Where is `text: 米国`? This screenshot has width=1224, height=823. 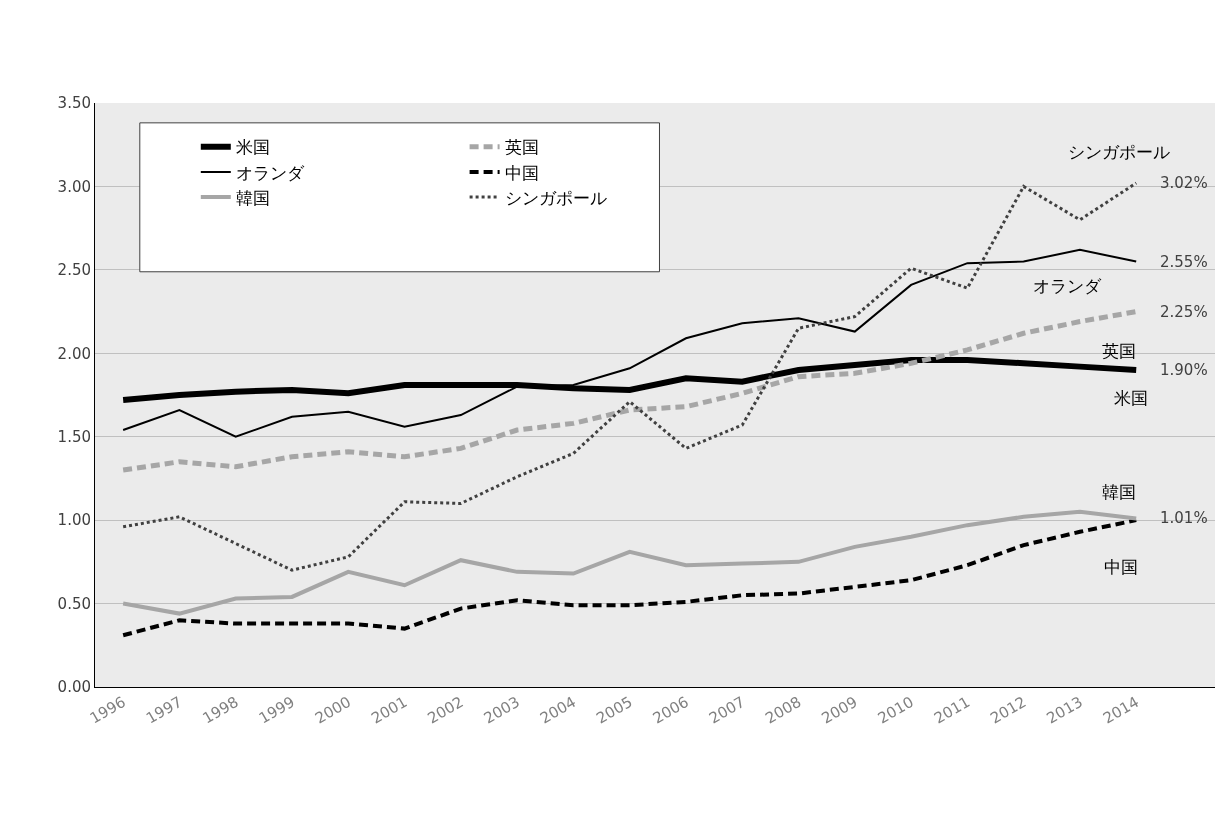
text: 米国 is located at coordinates (1131, 398).